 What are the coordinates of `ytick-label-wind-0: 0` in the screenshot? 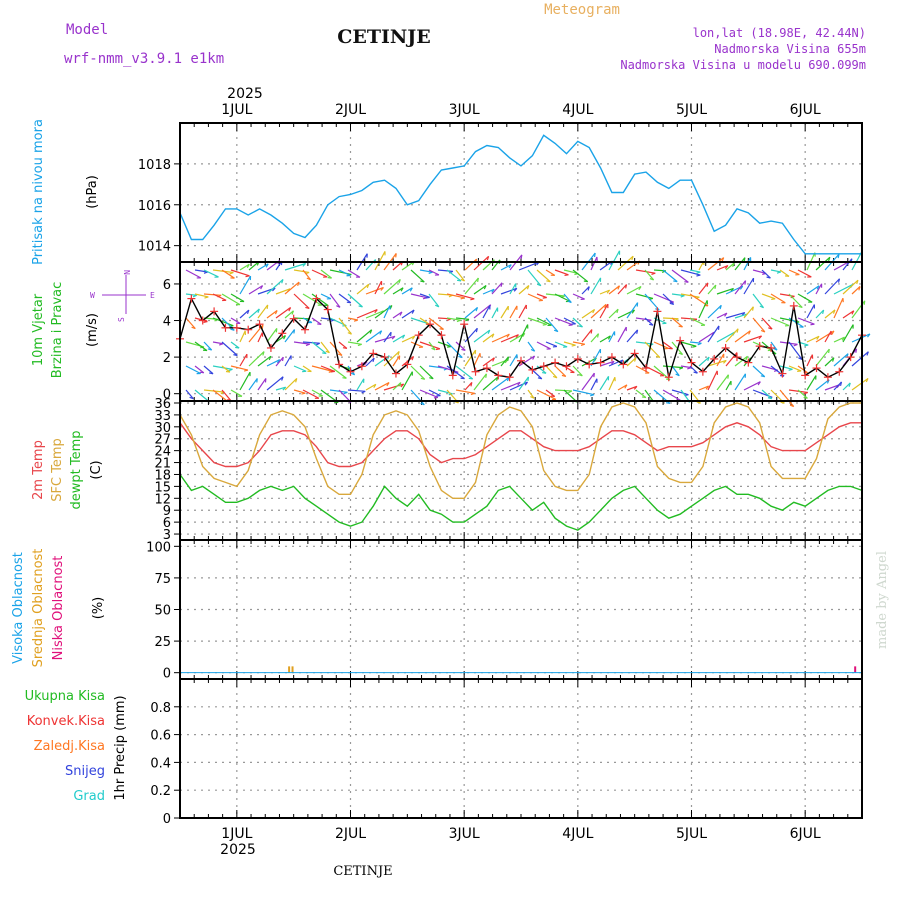 It's located at (167, 395).